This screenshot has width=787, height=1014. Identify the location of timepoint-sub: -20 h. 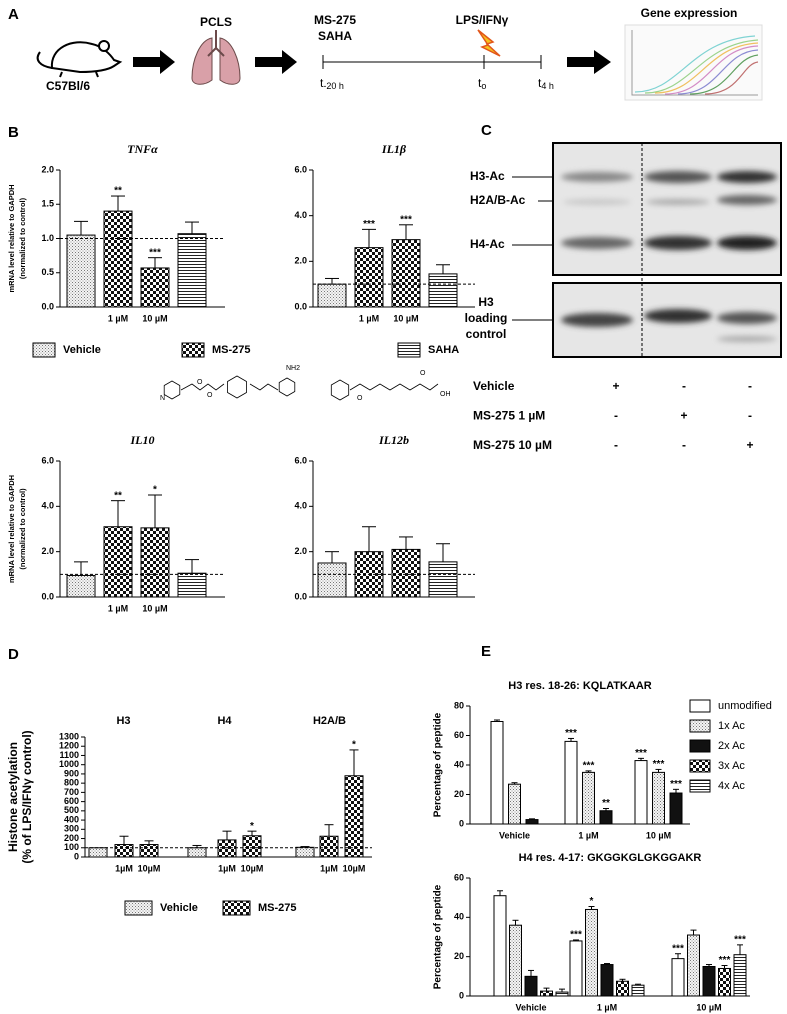
(333, 86).